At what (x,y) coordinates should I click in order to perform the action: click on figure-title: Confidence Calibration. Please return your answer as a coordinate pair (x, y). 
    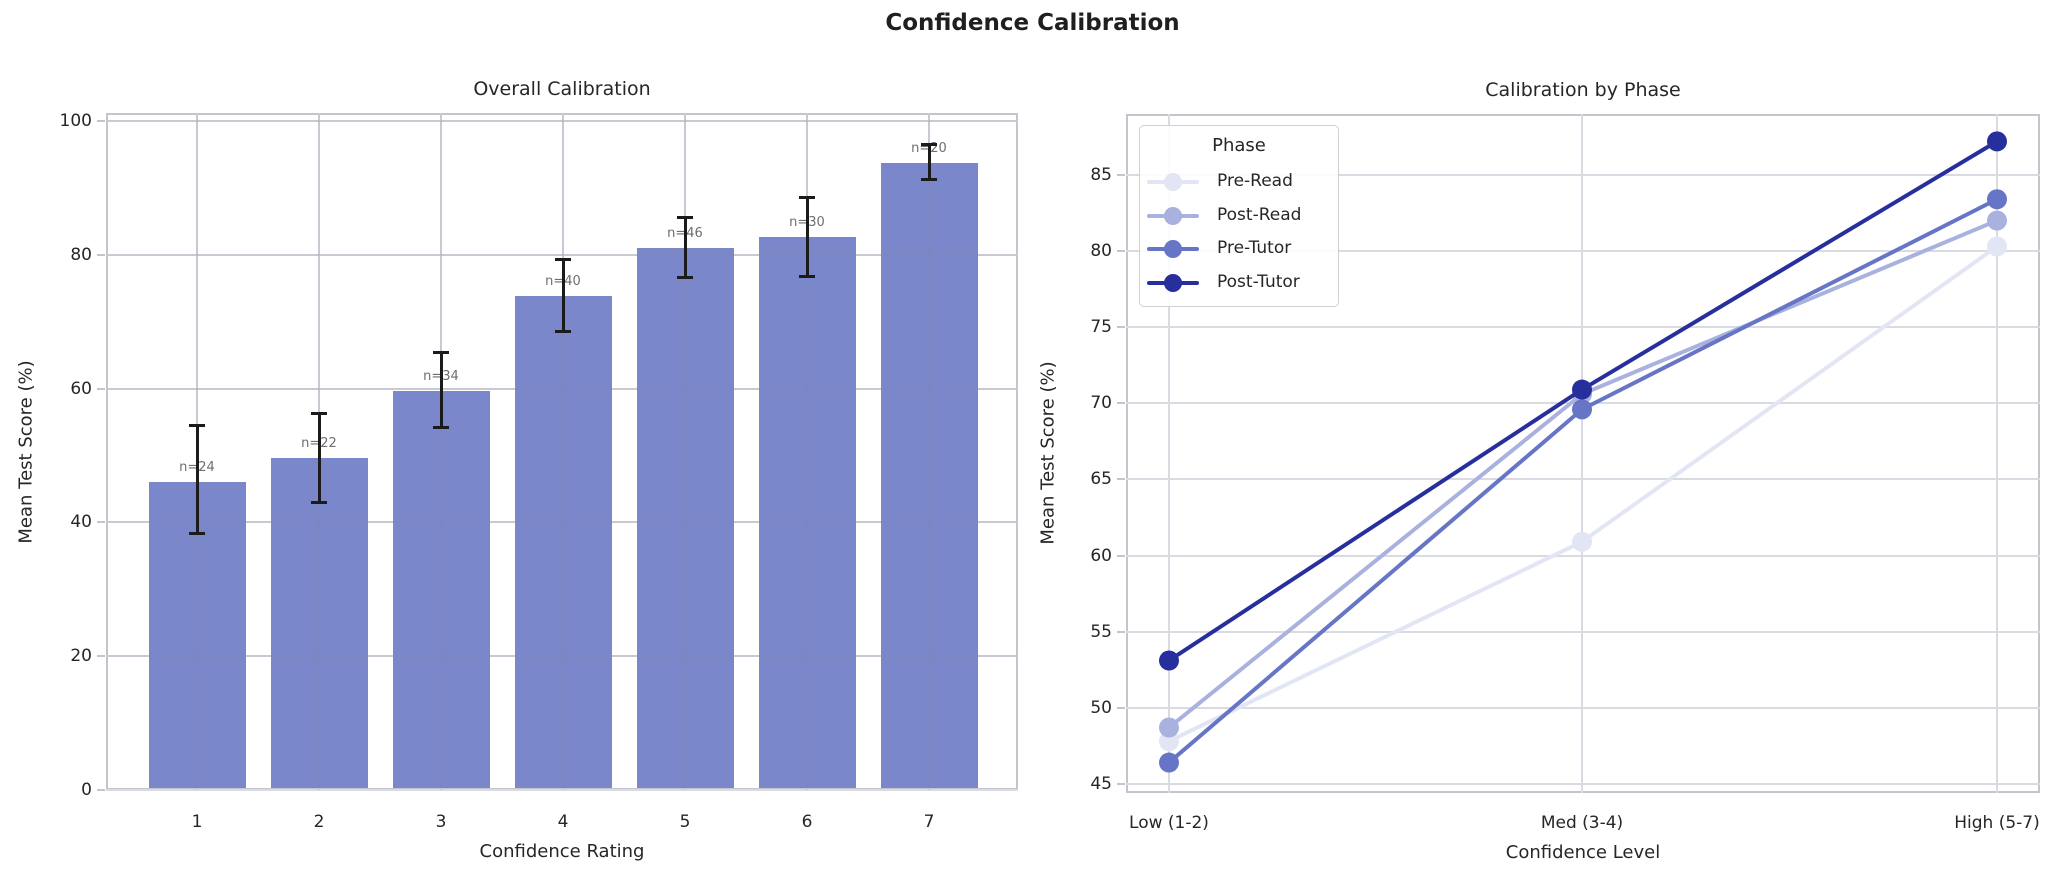
    Looking at the image, I should click on (1032, 23).